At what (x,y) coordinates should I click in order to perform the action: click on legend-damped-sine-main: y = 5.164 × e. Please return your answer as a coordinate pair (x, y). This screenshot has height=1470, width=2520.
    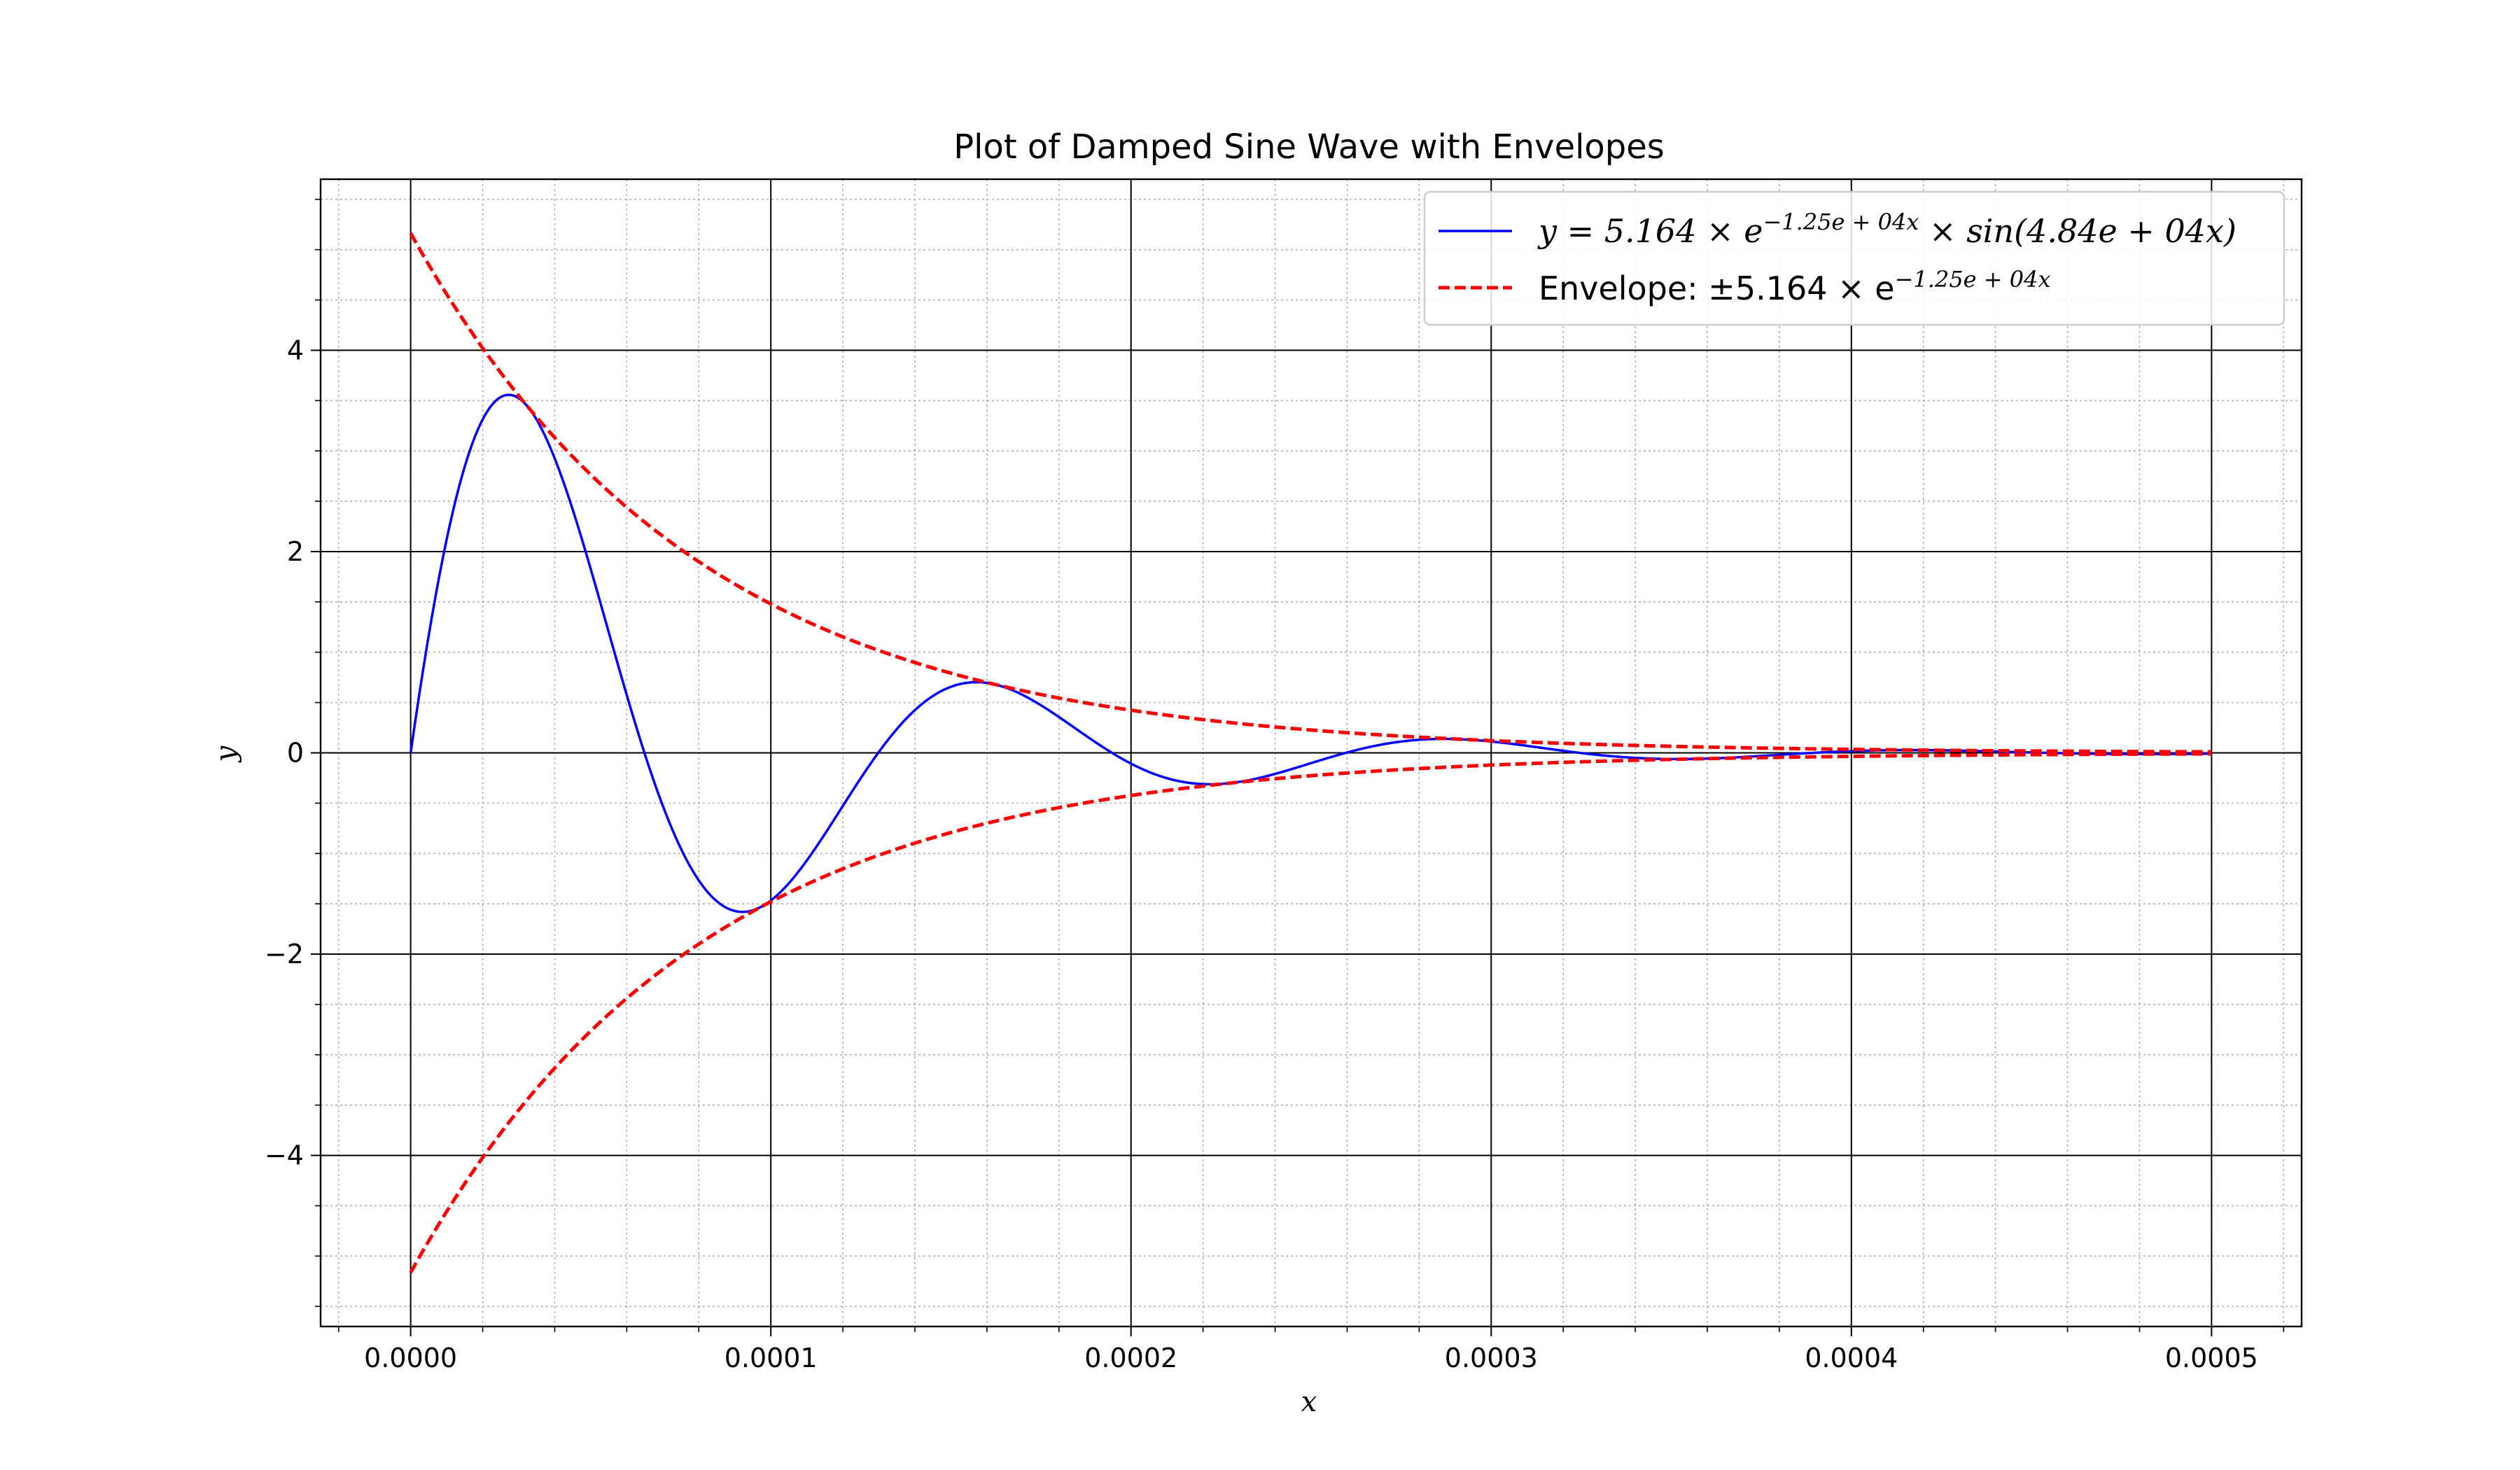
    Looking at the image, I should click on (1650, 231).